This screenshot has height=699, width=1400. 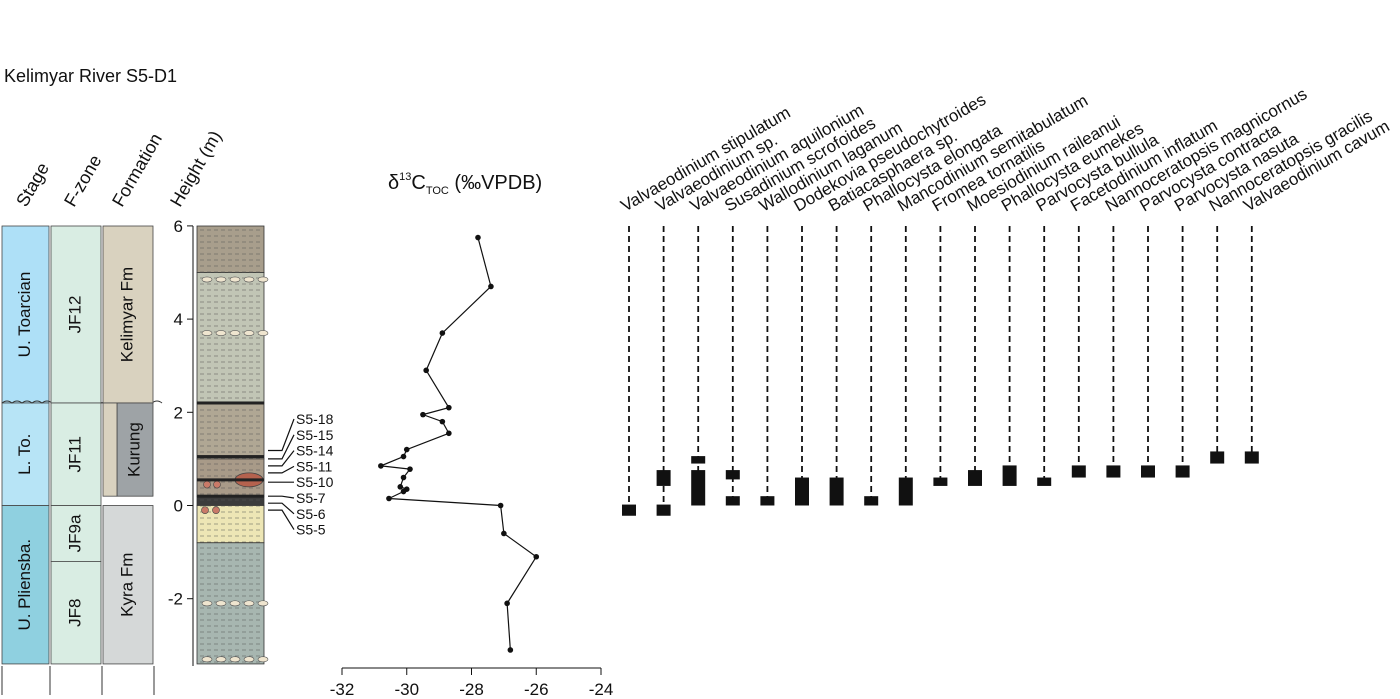 I want to click on stage-label: L. To., so click(x=24, y=454).